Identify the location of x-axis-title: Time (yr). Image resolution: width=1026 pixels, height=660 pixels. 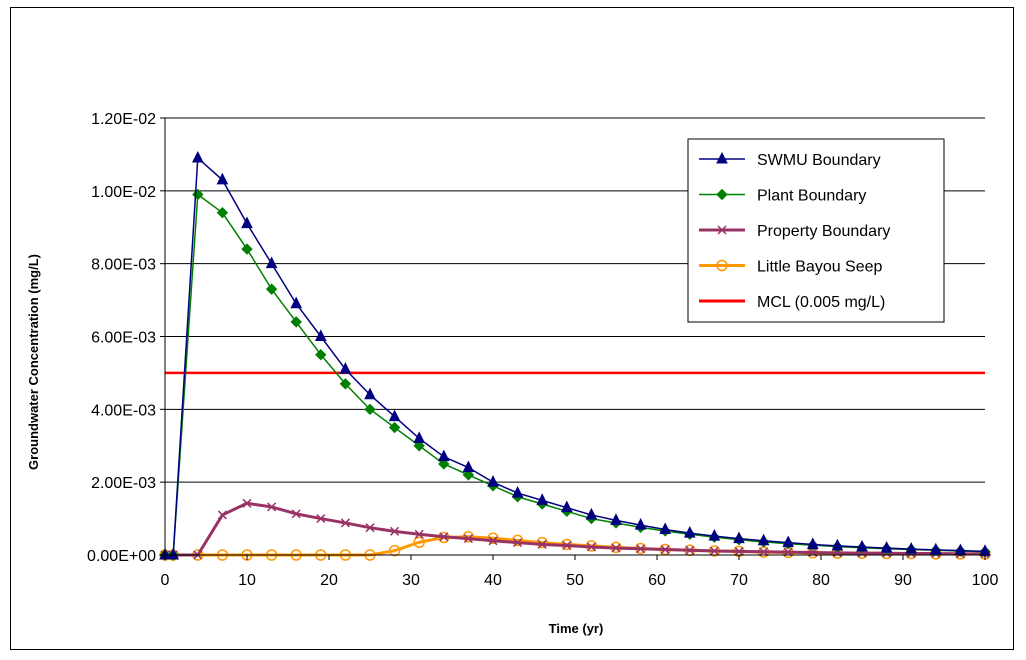
(576, 628).